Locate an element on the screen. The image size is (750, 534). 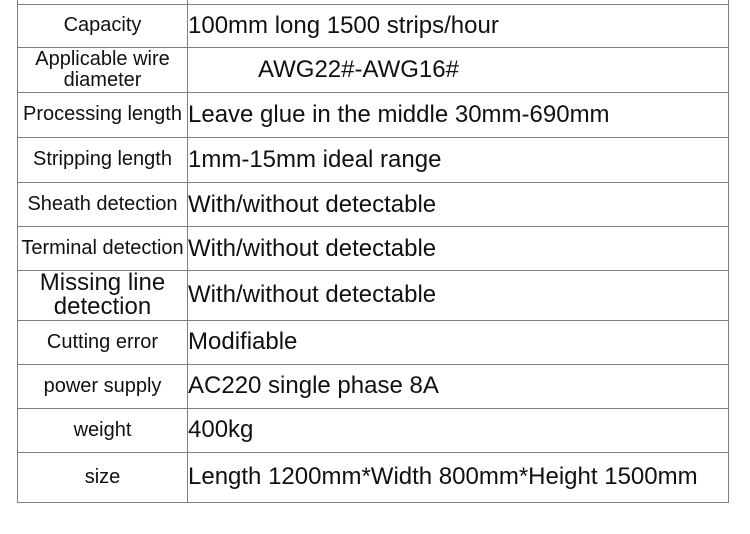
table-row: weight 400kg is located at coordinates (373, 430).